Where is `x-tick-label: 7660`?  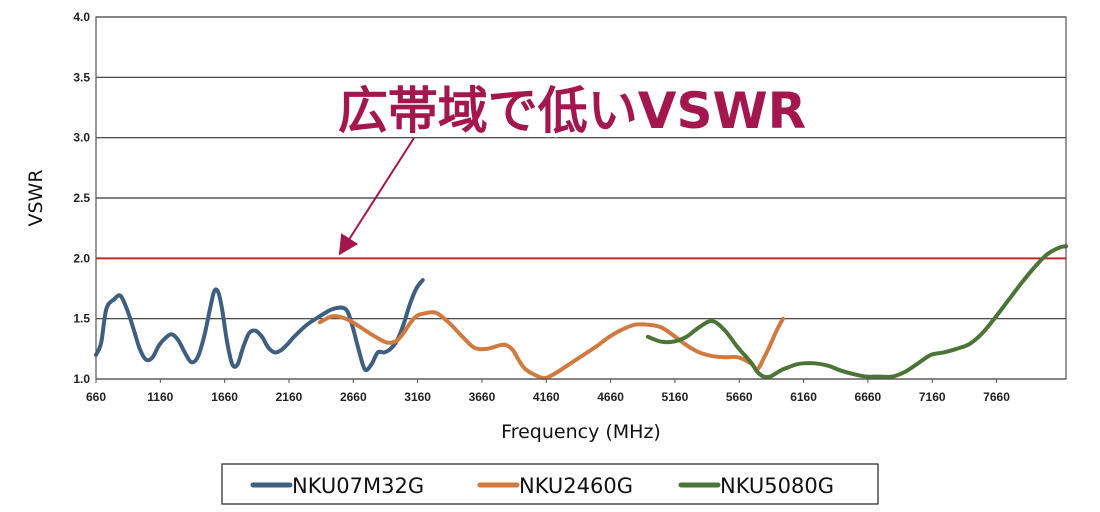 x-tick-label: 7660 is located at coordinates (996, 397).